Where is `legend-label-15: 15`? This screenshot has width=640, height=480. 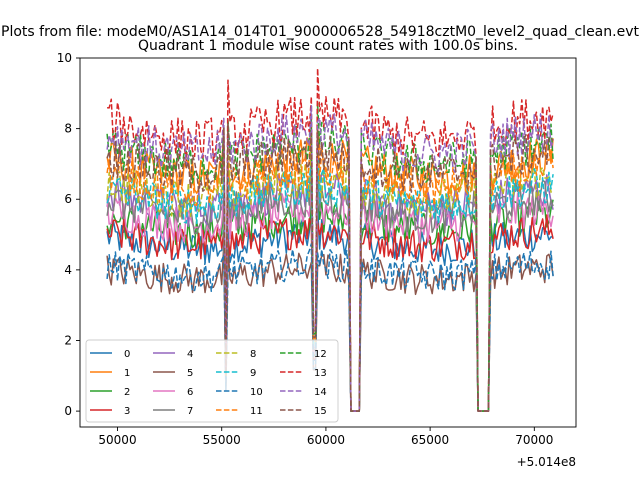
legend-label-15: 15 is located at coordinates (320, 411).